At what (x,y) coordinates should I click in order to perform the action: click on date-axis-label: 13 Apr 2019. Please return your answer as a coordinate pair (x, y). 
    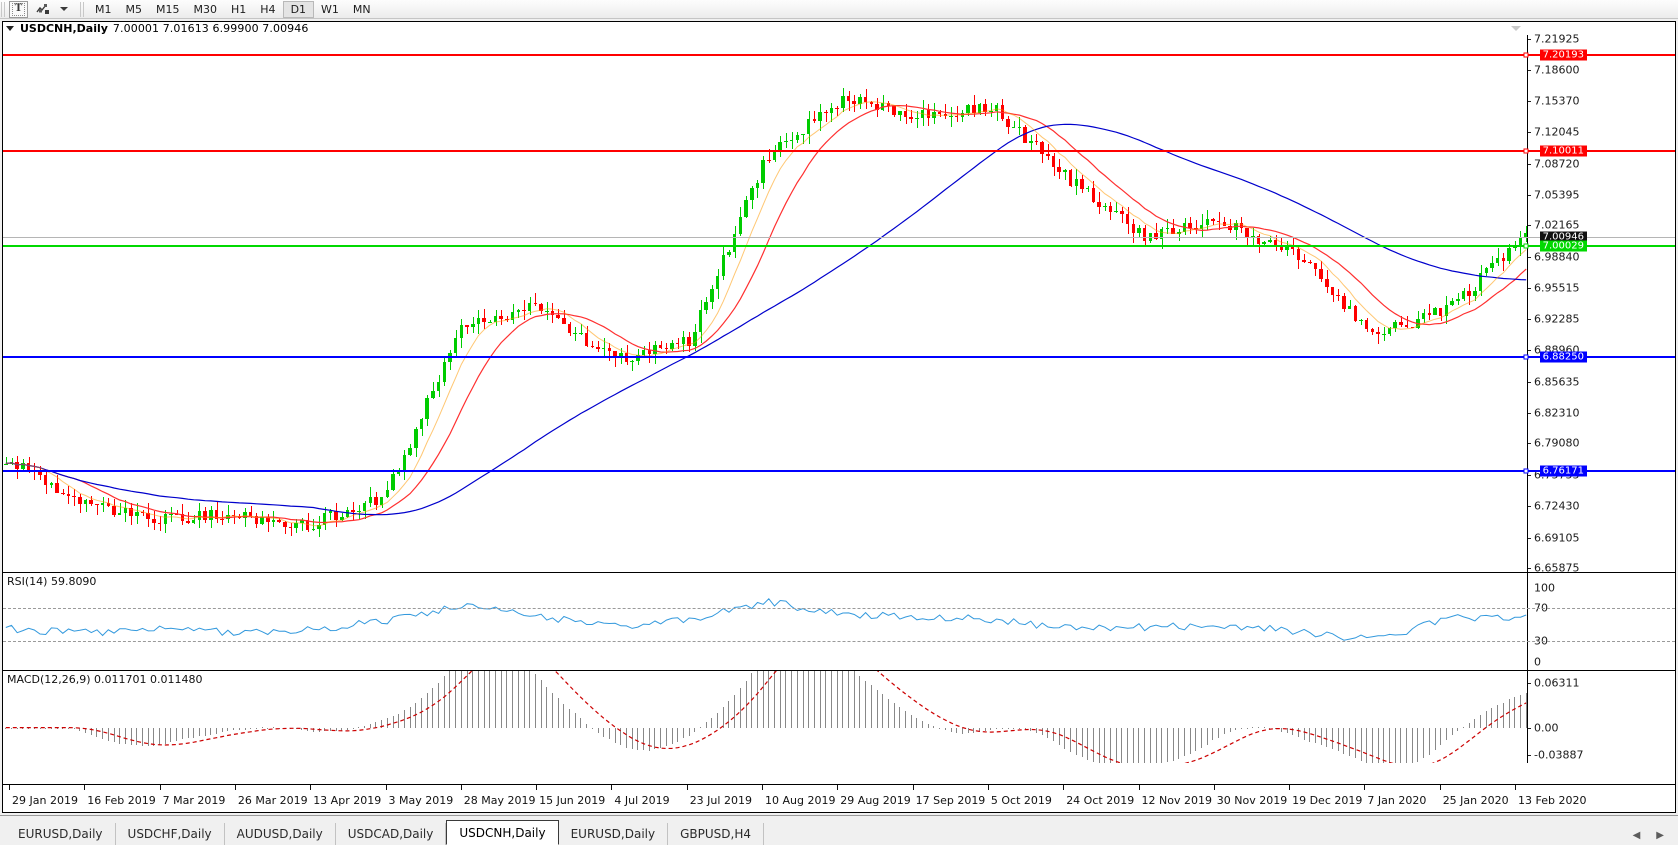
    Looking at the image, I should click on (347, 800).